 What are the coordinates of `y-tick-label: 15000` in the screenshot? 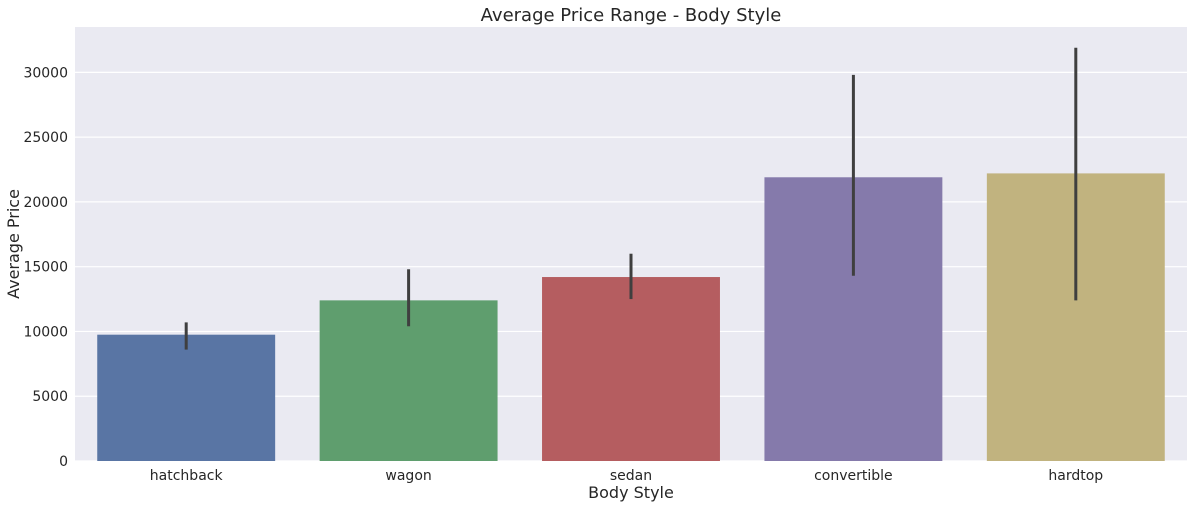 It's located at (45, 268).